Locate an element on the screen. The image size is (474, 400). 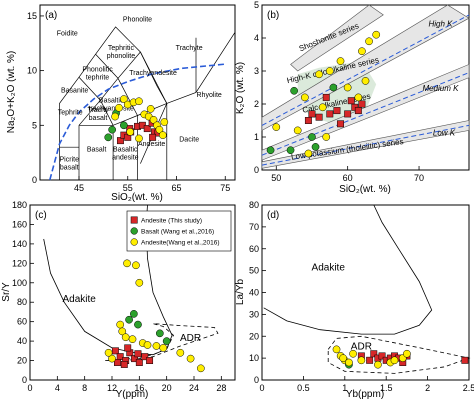
panel-c-x-tick-label: 4 is located at coordinates (57, 388).